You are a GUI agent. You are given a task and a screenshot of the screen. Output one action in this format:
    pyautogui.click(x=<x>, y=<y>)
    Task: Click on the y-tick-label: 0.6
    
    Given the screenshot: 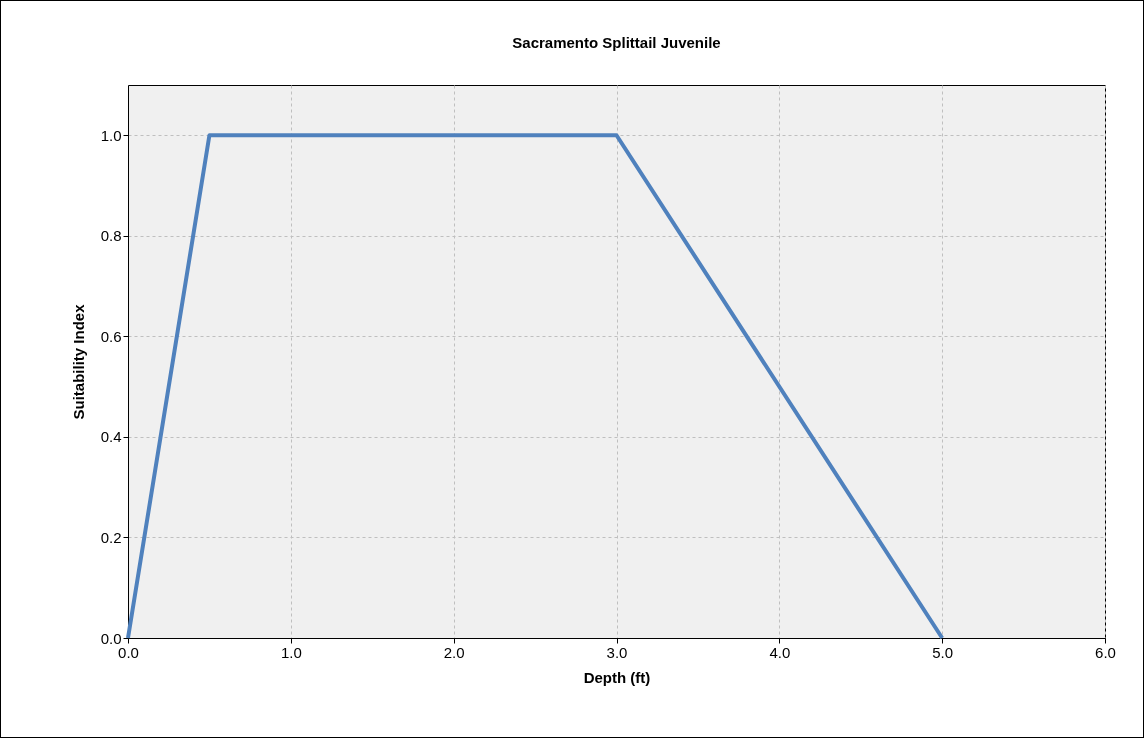 What is the action you would take?
    pyautogui.click(x=111, y=336)
    